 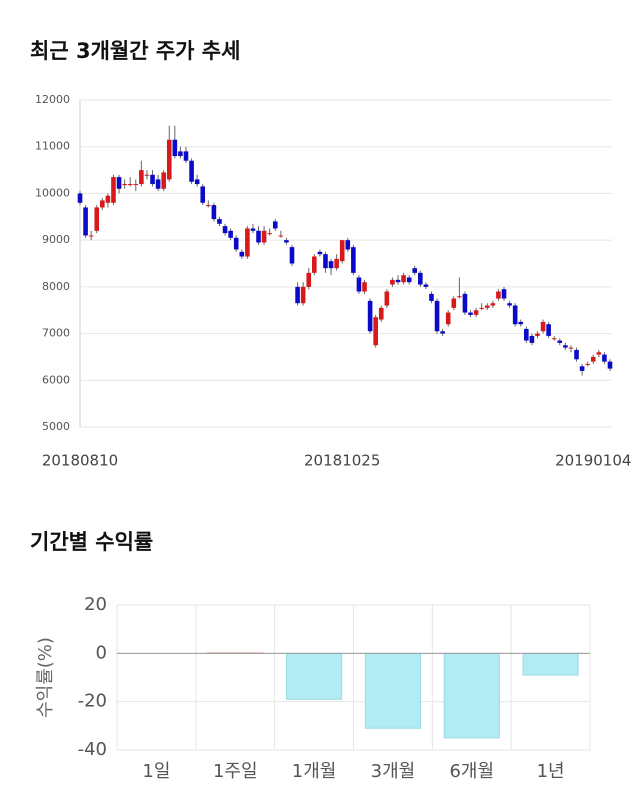 What do you see at coordinates (92, 701) in the screenshot?
I see `y-tick-label: -20` at bounding box center [92, 701].